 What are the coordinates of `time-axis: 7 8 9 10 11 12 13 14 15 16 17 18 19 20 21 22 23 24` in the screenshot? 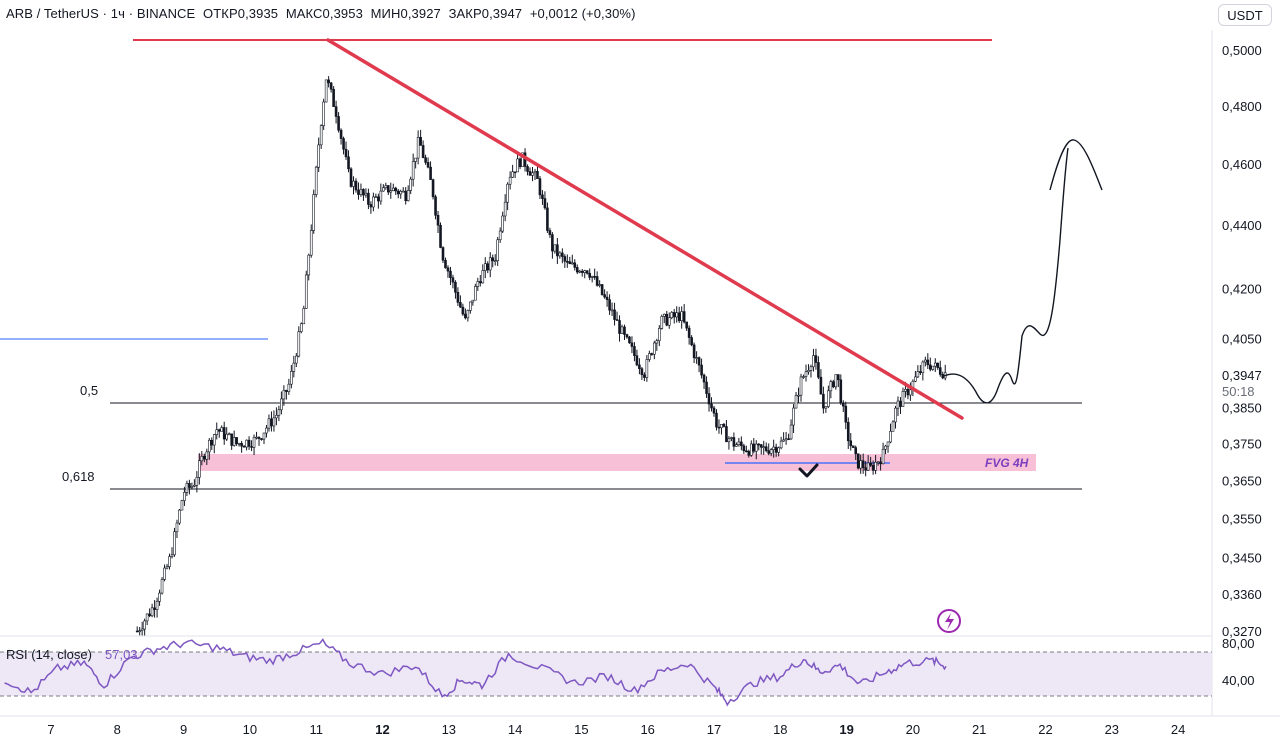 It's located at (616, 729).